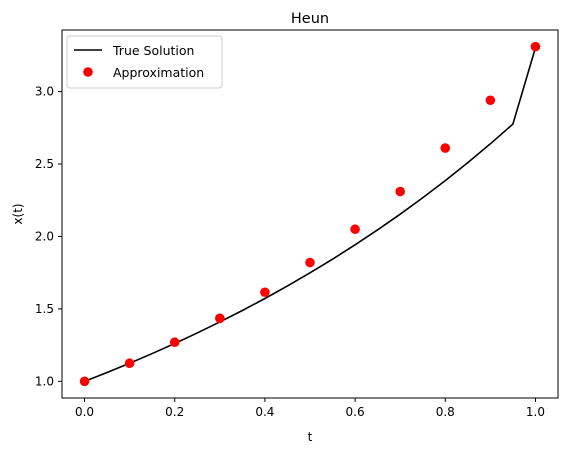 Image resolution: width=567 pixels, height=455 pixels. Describe the element at coordinates (18, 213) in the screenshot. I see `y-axis-label: x(t)` at that location.